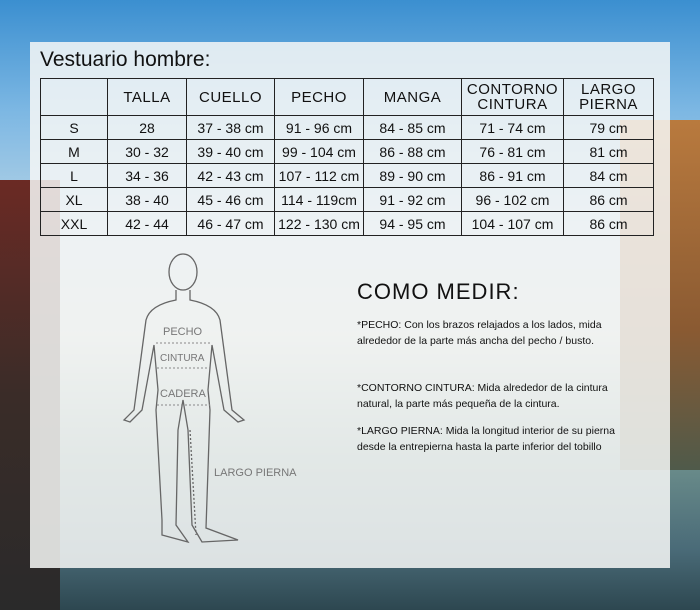 This screenshot has width=700, height=610. Describe the element at coordinates (255, 473) in the screenshot. I see `label-largo-pierna: LARGO PIERNA` at that location.